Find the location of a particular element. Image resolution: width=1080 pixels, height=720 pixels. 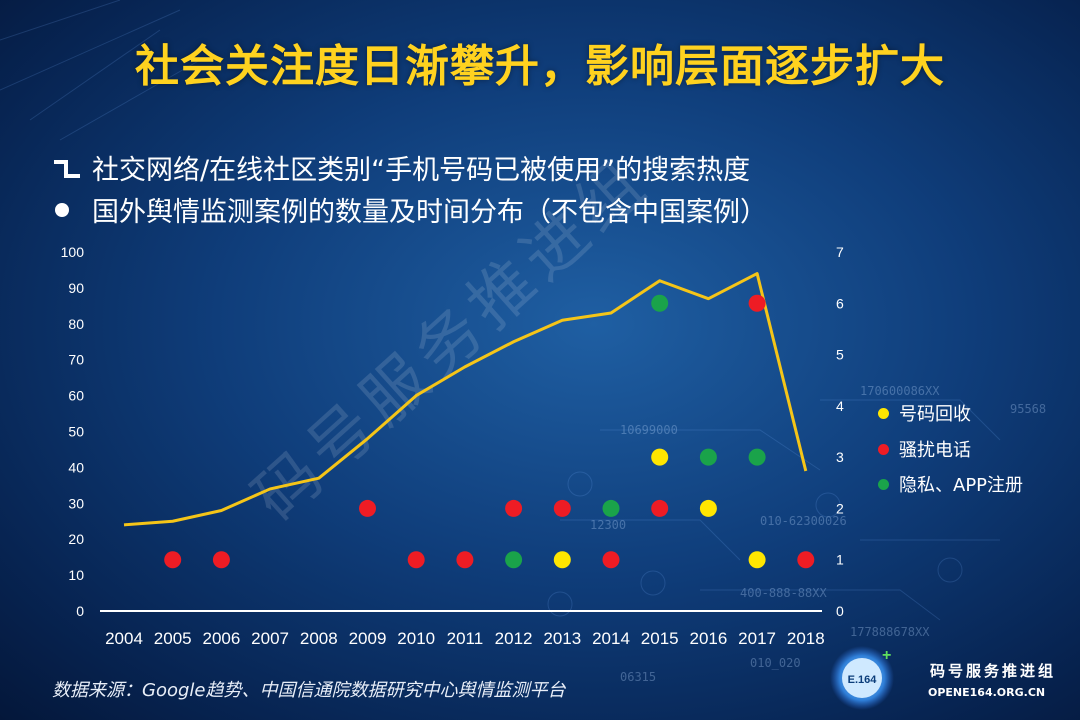

legend-dot-yellow is located at coordinates (883, 413).